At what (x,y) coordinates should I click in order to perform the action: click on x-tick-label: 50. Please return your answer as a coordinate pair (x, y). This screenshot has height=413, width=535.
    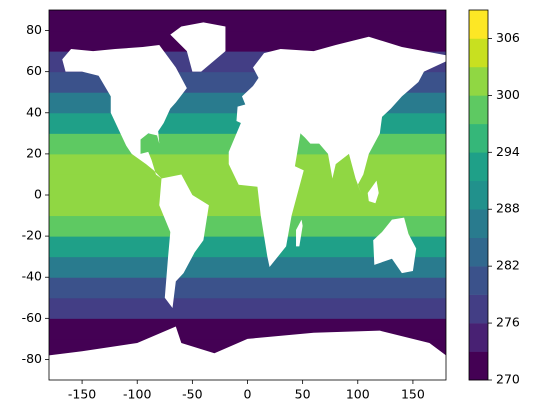
    Looking at the image, I should click on (303, 394).